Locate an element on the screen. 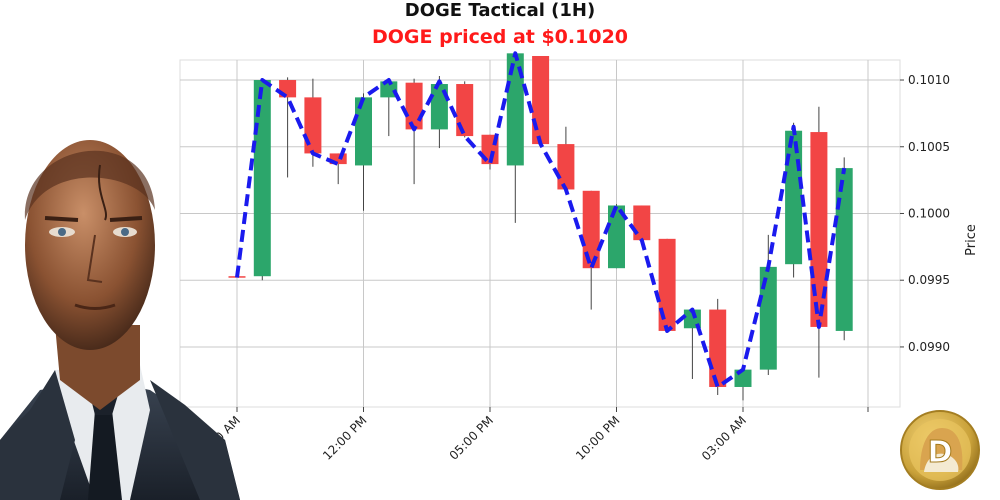  subtitle-price-text: priced at $0.1020 is located at coordinates (530, 37).